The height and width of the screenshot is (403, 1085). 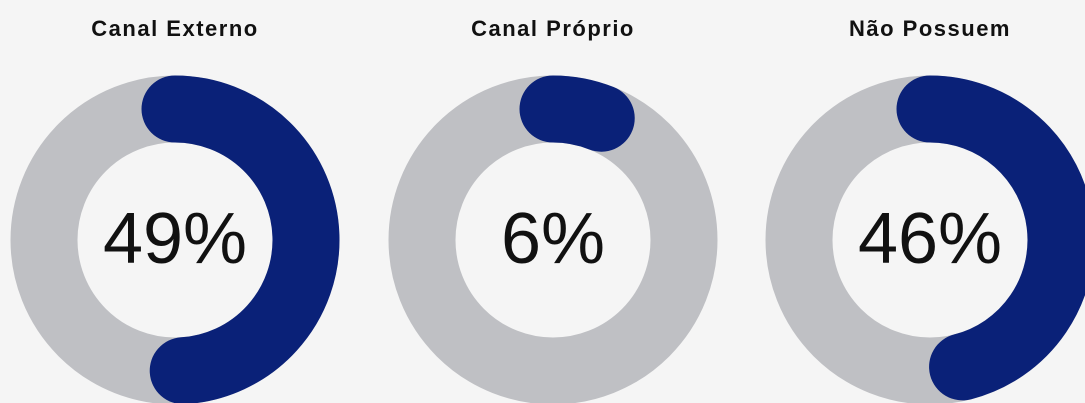 I want to click on donut-title: Não Possuem, so click(x=930, y=28).